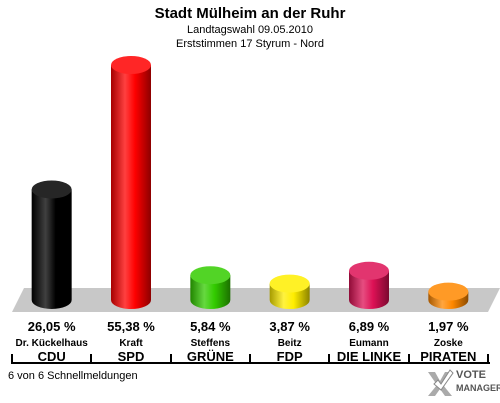 This screenshot has width=500, height=403. I want to click on chart-floor, so click(256, 300).